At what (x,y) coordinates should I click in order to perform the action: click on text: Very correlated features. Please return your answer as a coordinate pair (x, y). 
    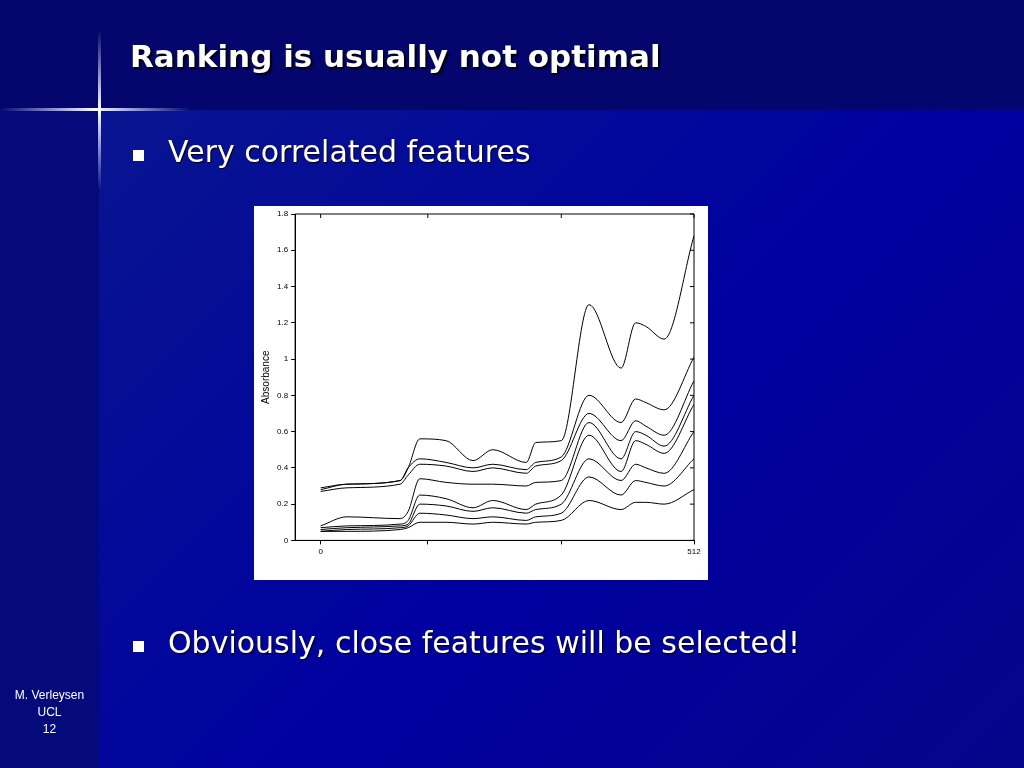
    Looking at the image, I should click on (349, 151).